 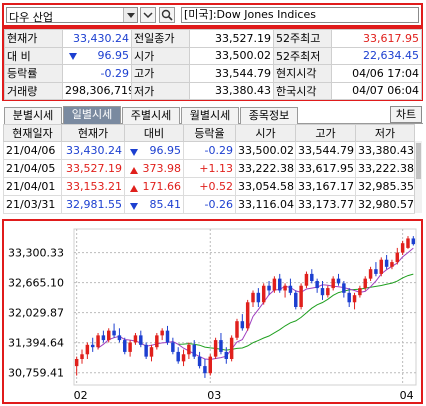 What do you see at coordinates (98, 91) in the screenshot?
I see `quote-value-text: 298,306,719` at bounding box center [98, 91].